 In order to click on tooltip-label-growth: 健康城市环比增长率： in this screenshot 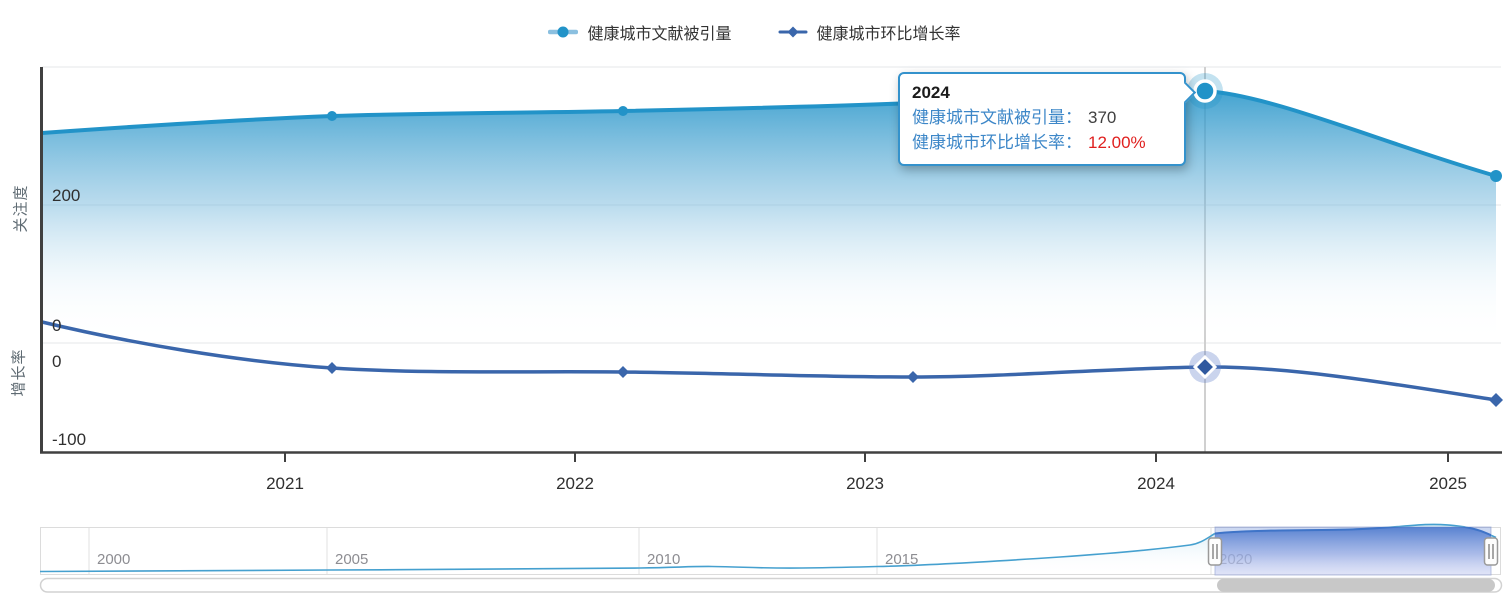, I will do `click(997, 142)`.